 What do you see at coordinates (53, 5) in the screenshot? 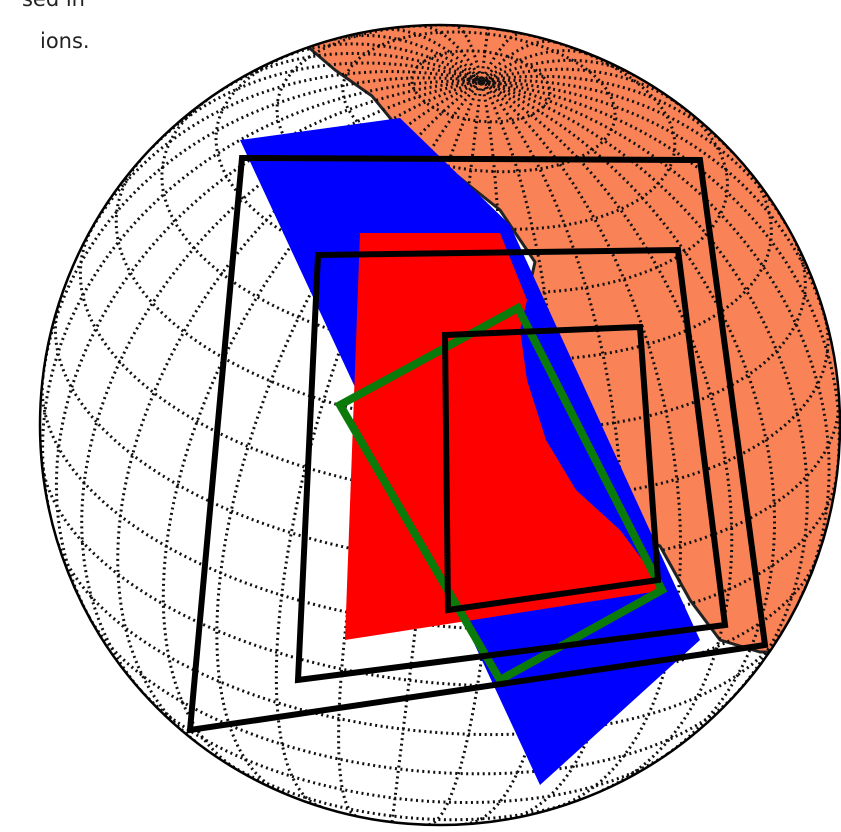
I see `caption-line: sed in` at bounding box center [53, 5].